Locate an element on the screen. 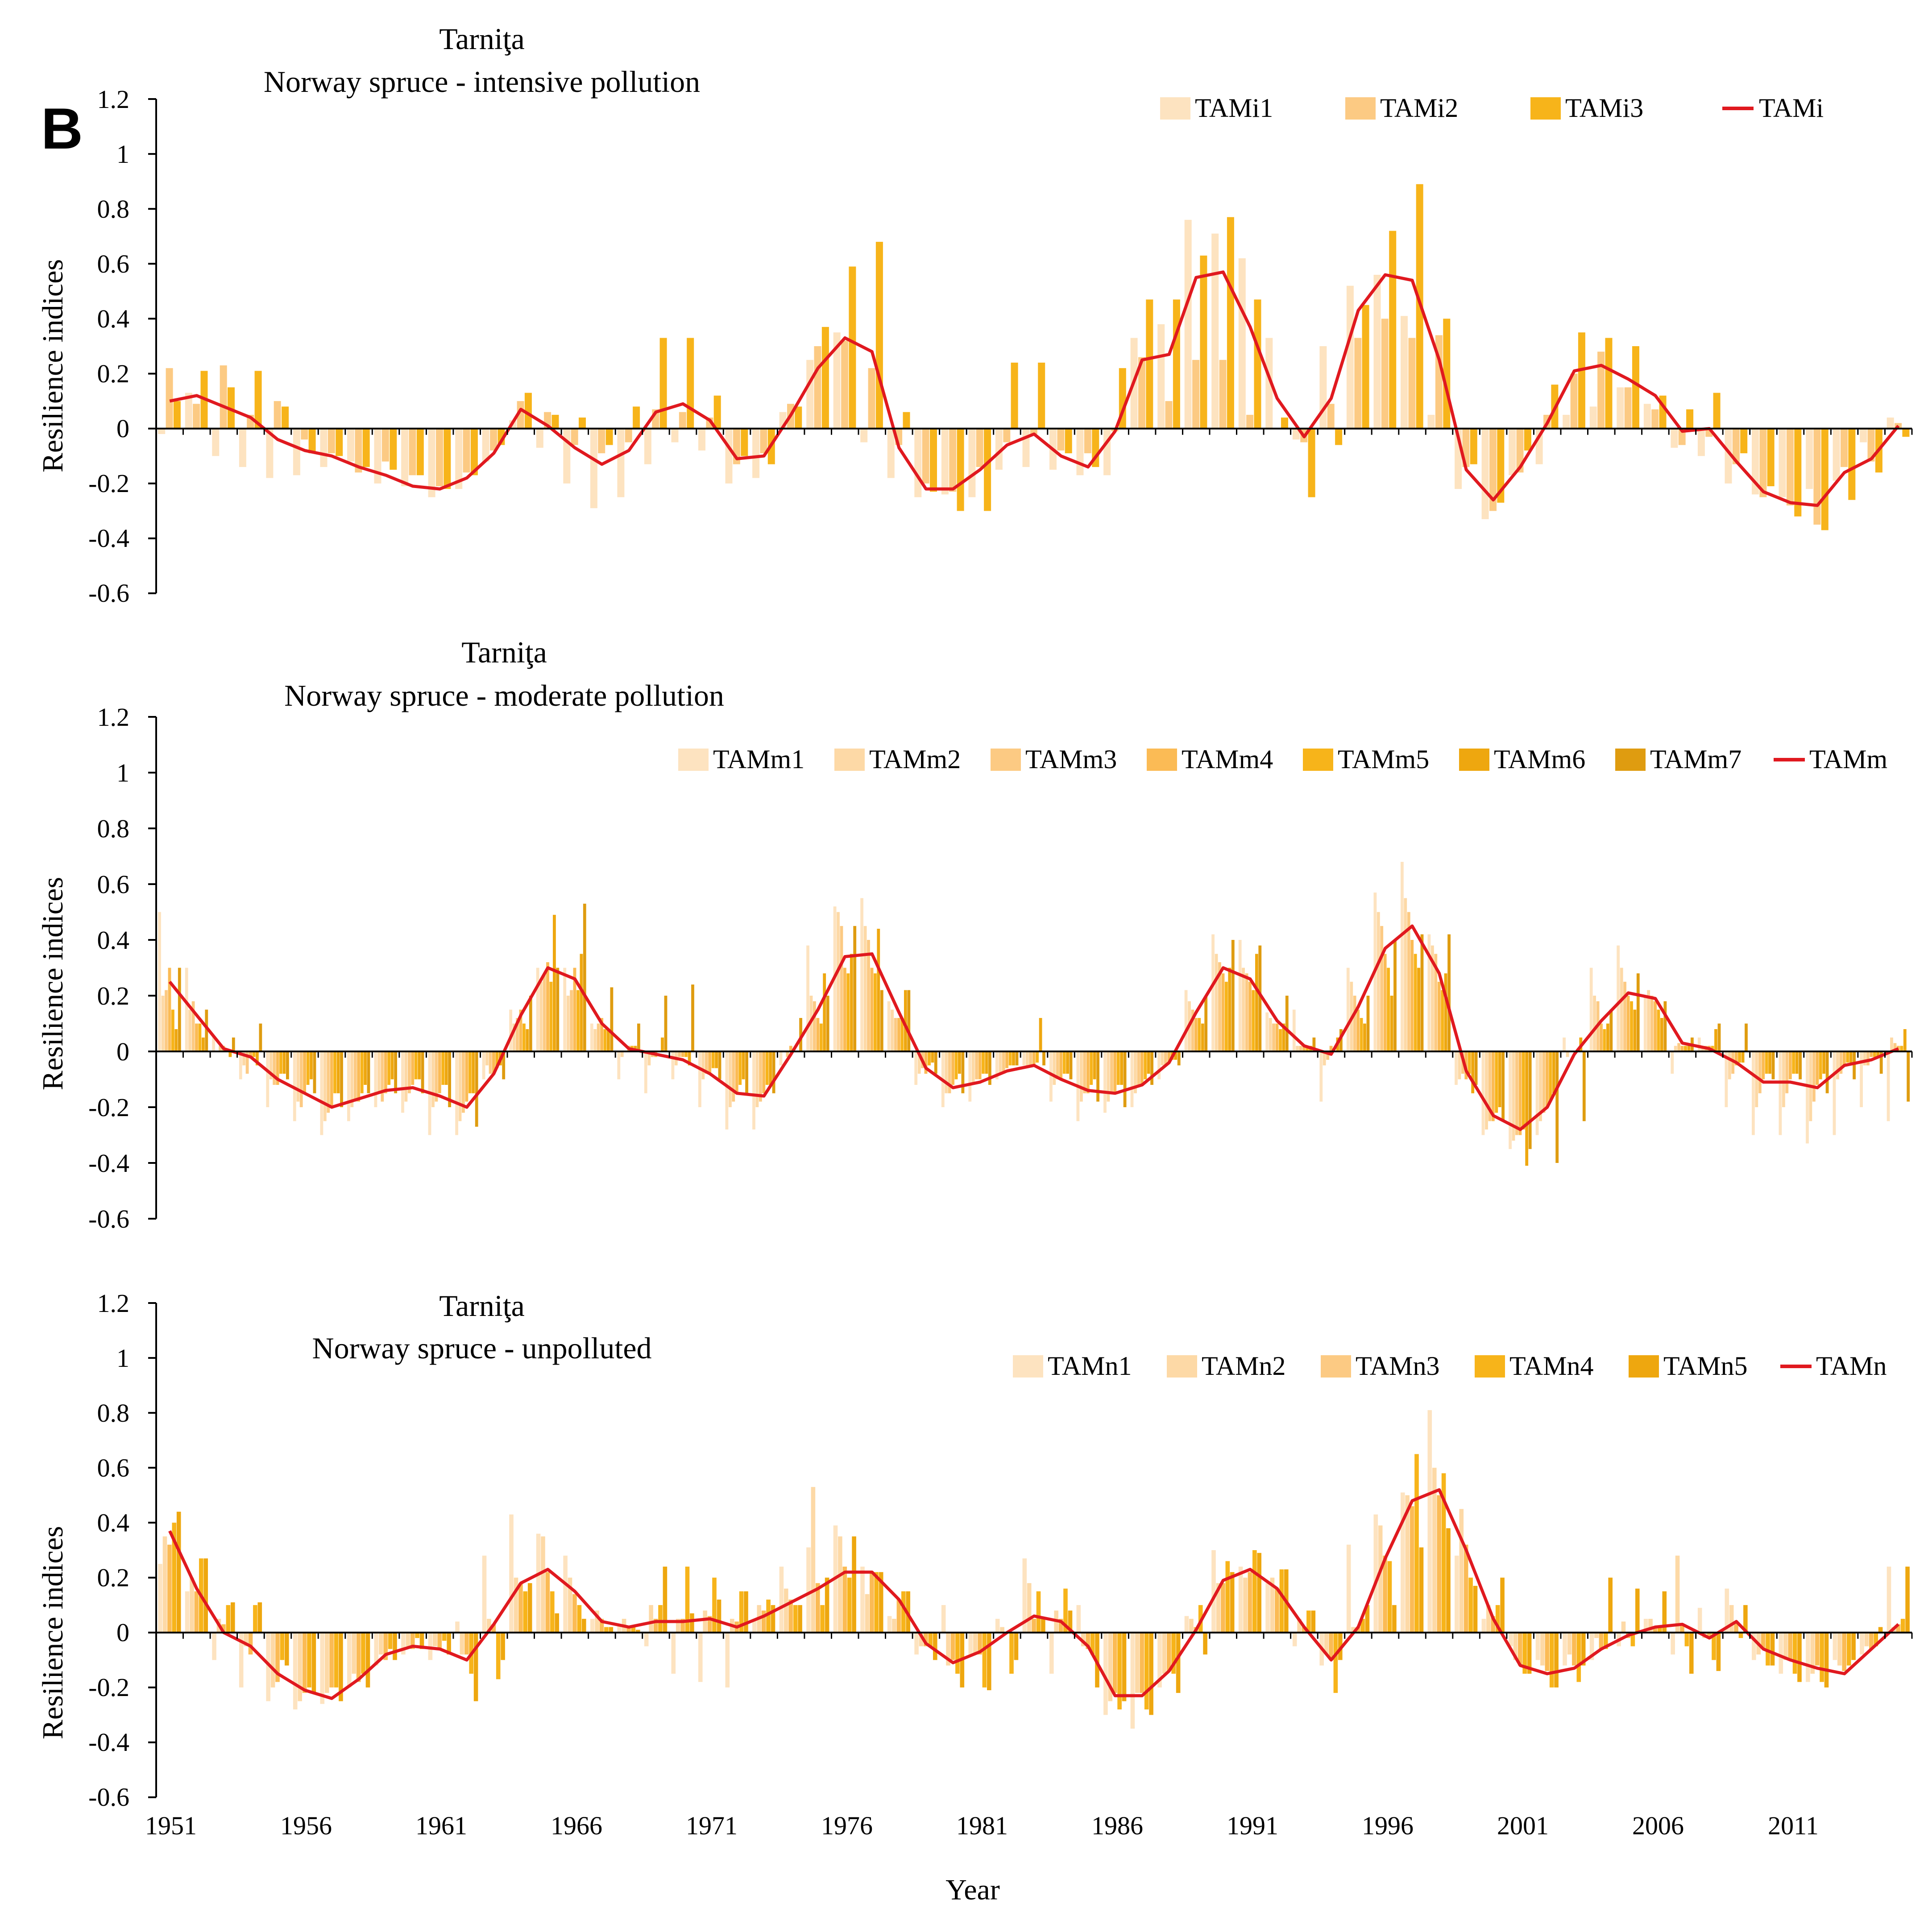  bar-TAMm1-1992 is located at coordinates (1267, 1031).